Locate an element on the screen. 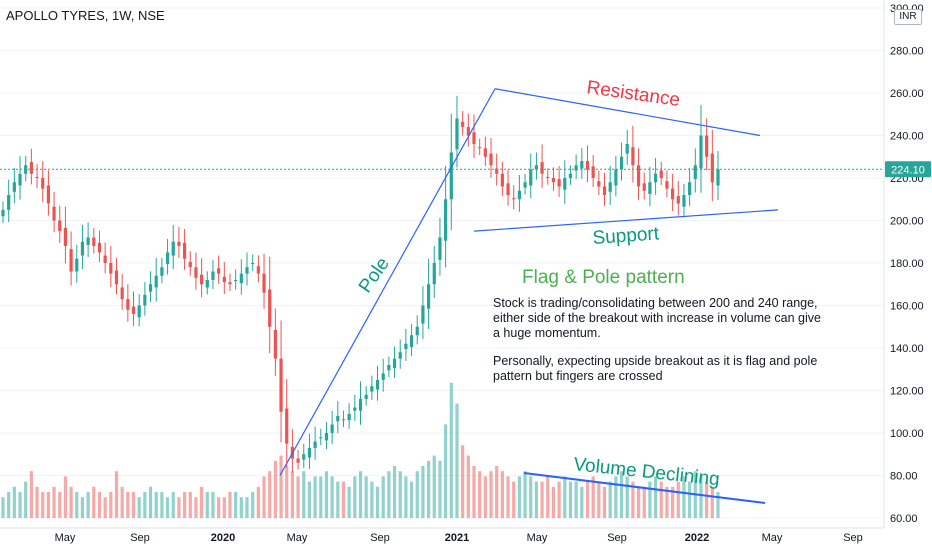  time-axis: May Sep 2020 May Sep 2021 May Sep 2022 May Sep is located at coordinates (459, 538).